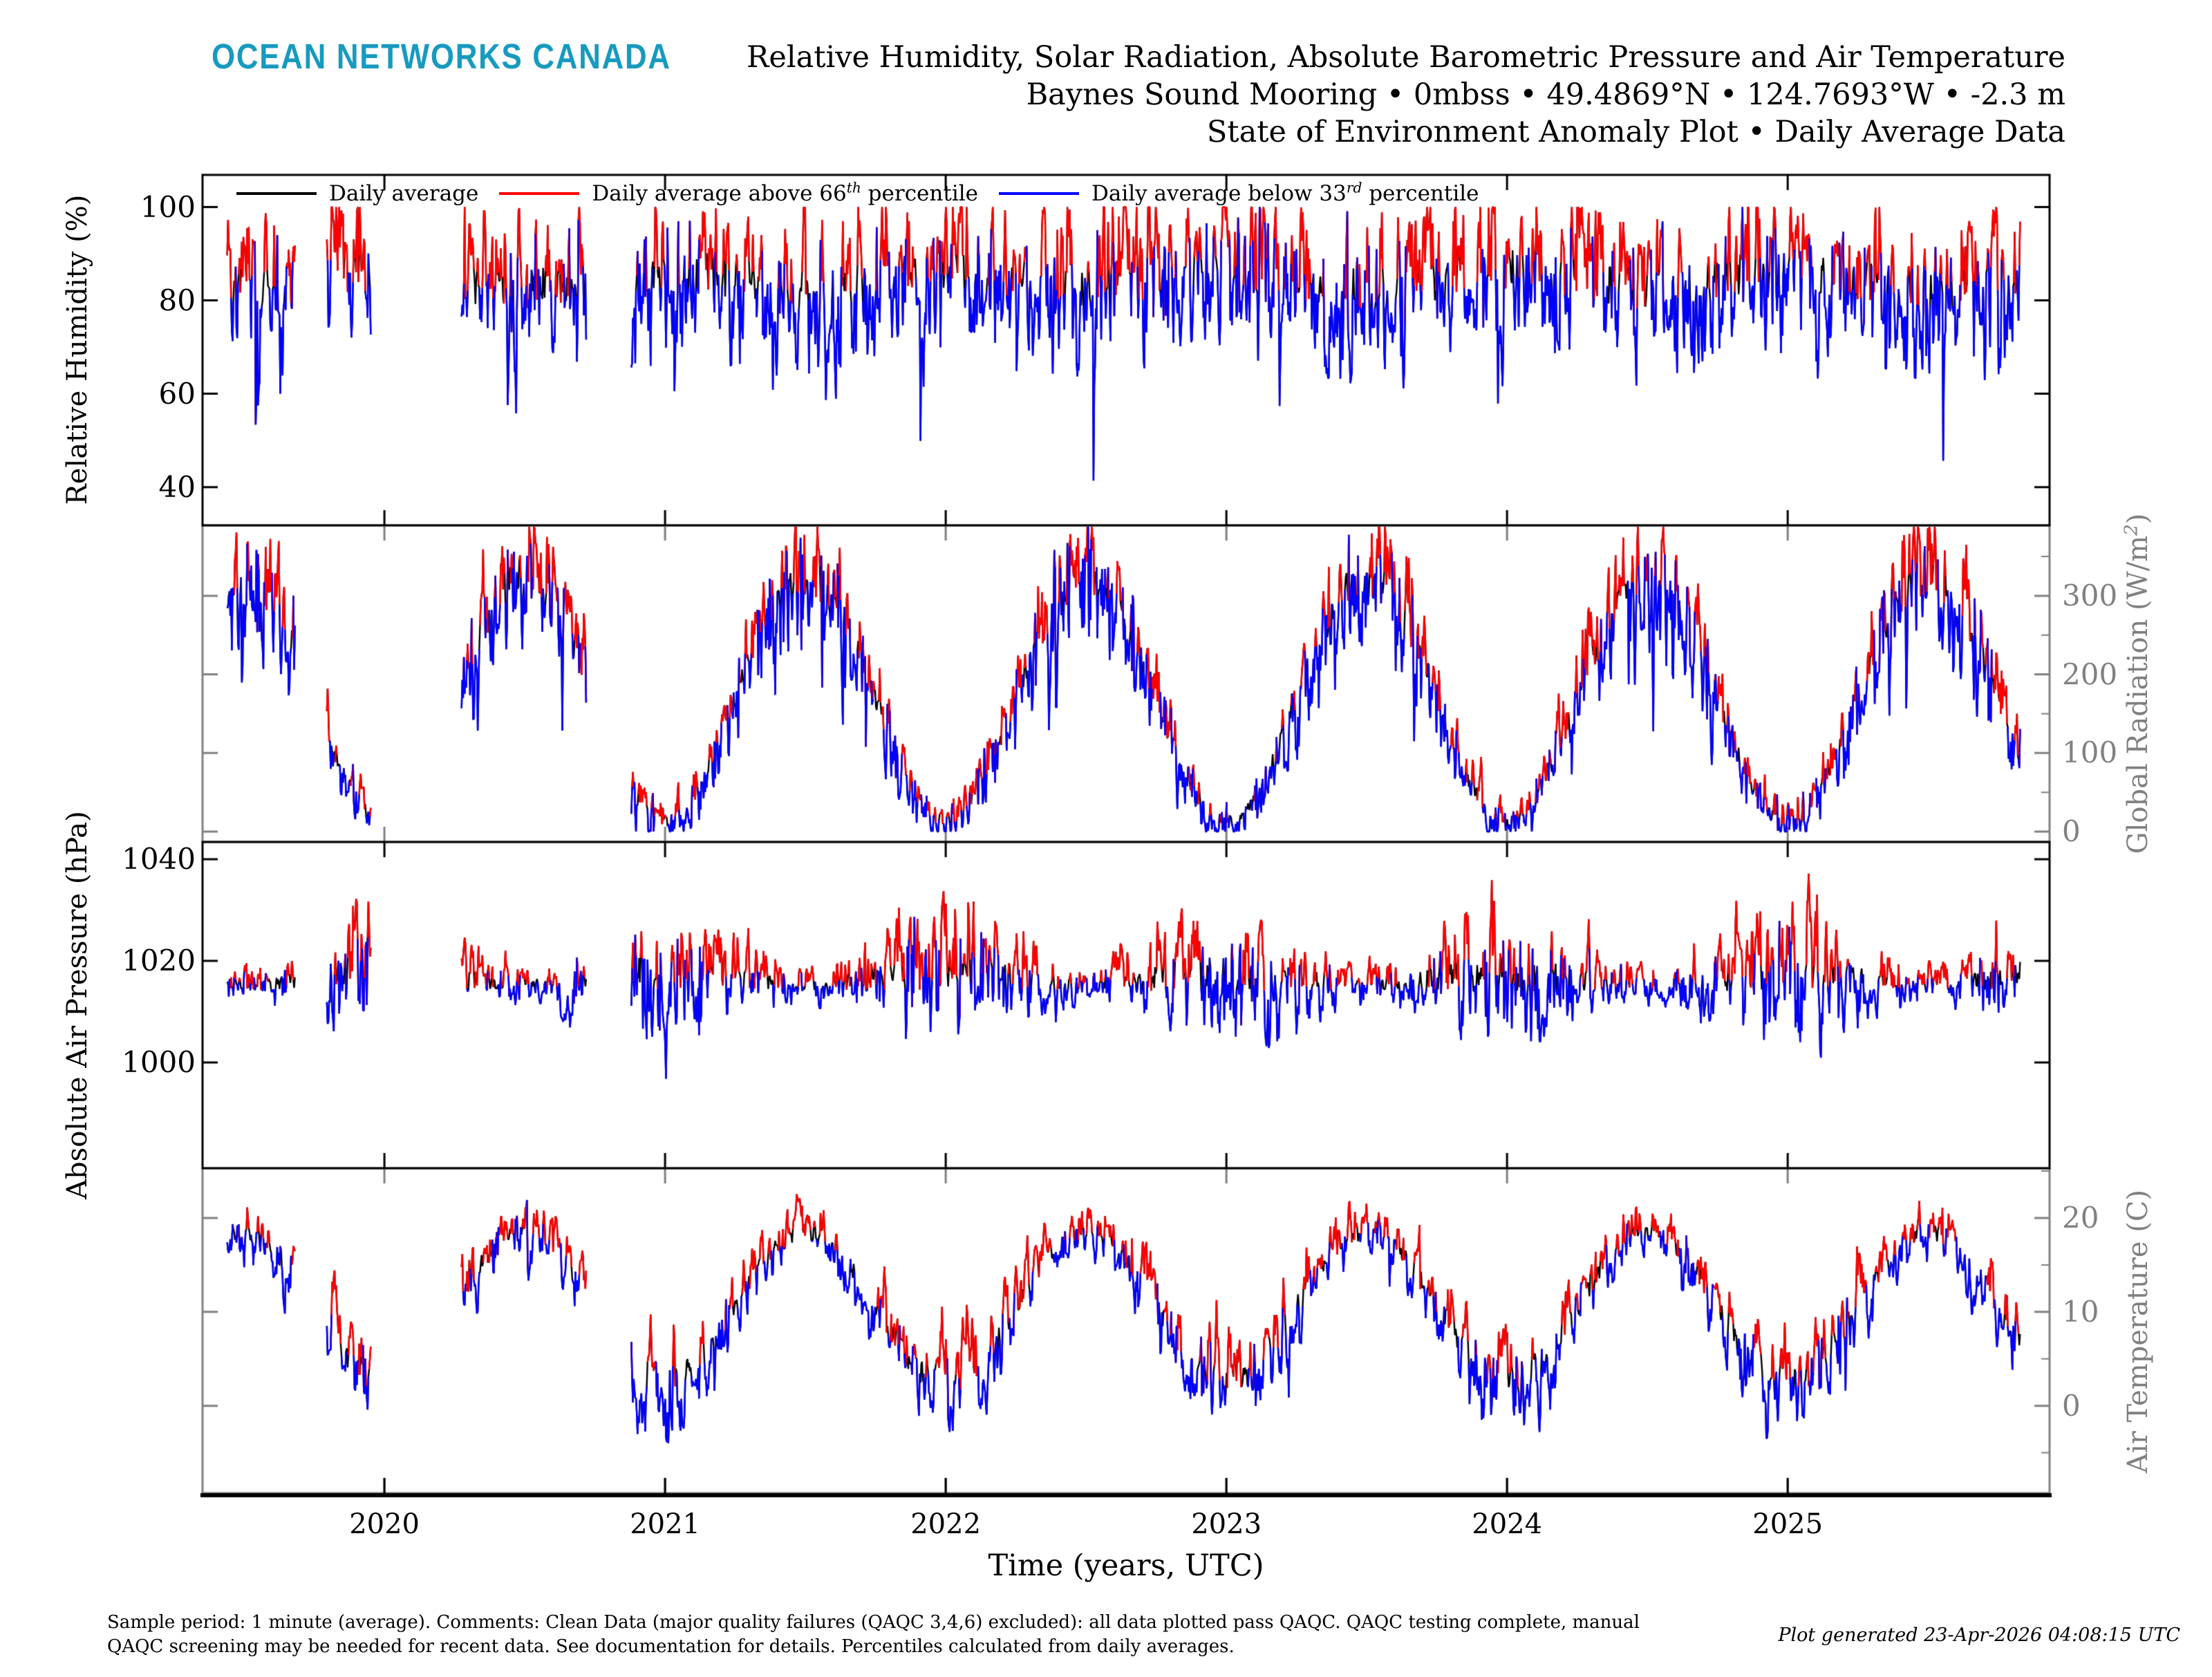 This screenshot has height=1677, width=2212. I want to click on y-axis-label-relative-humidity: Relative Humidity (%), so click(77, 349).